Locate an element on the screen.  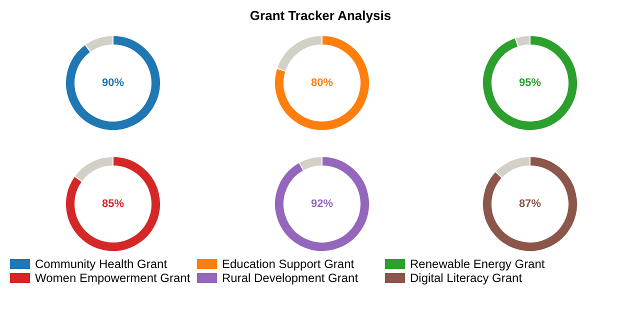
legend-label: Education Support Grant is located at coordinates (288, 264).